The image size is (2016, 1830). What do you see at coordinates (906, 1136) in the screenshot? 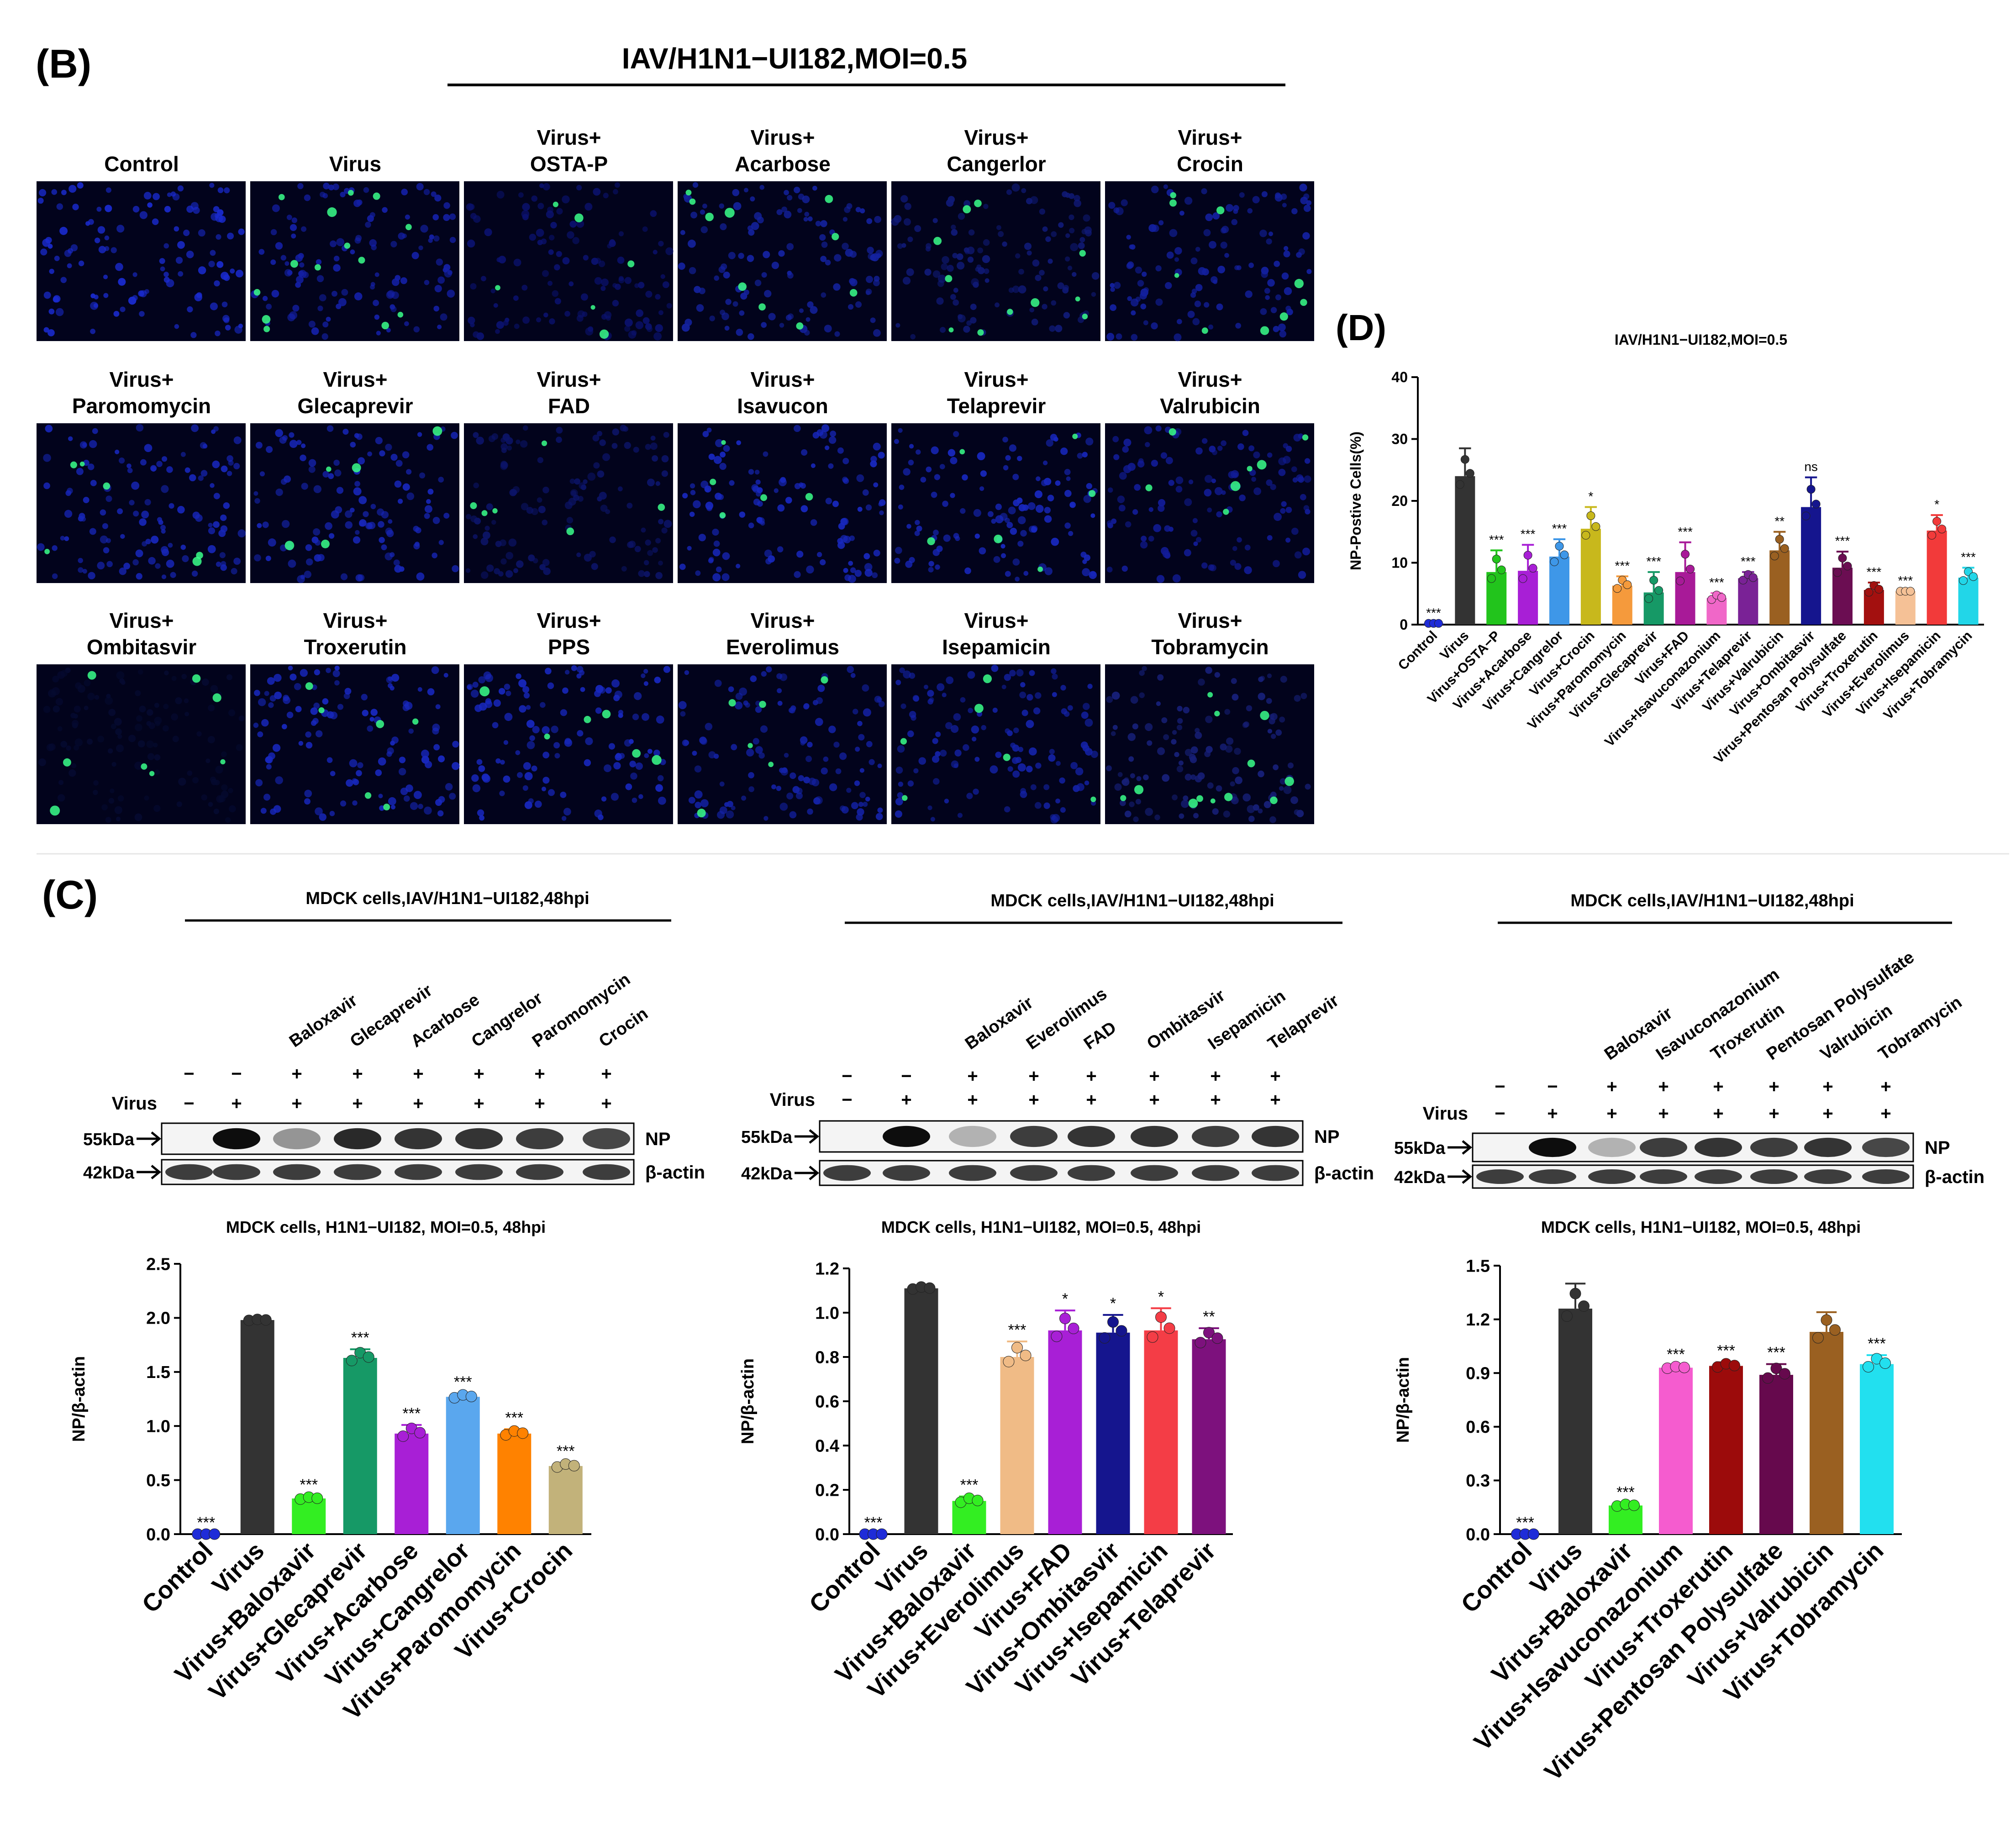
I see `np-band` at bounding box center [906, 1136].